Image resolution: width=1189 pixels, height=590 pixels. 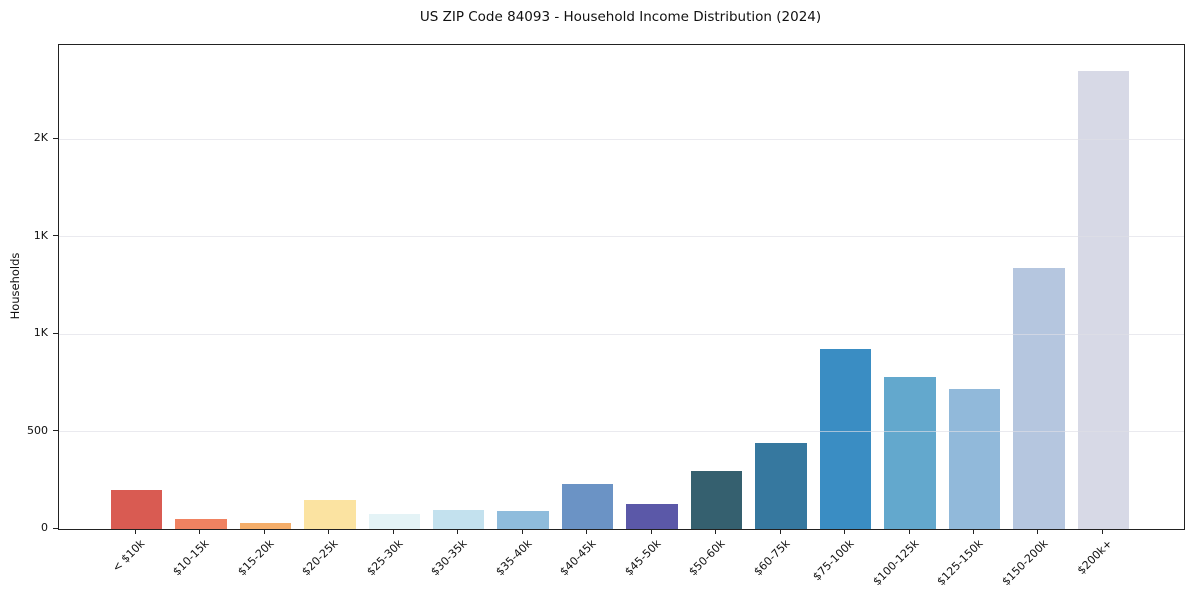 What do you see at coordinates (15, 286) in the screenshot?
I see `y-axis-label: Households` at bounding box center [15, 286].